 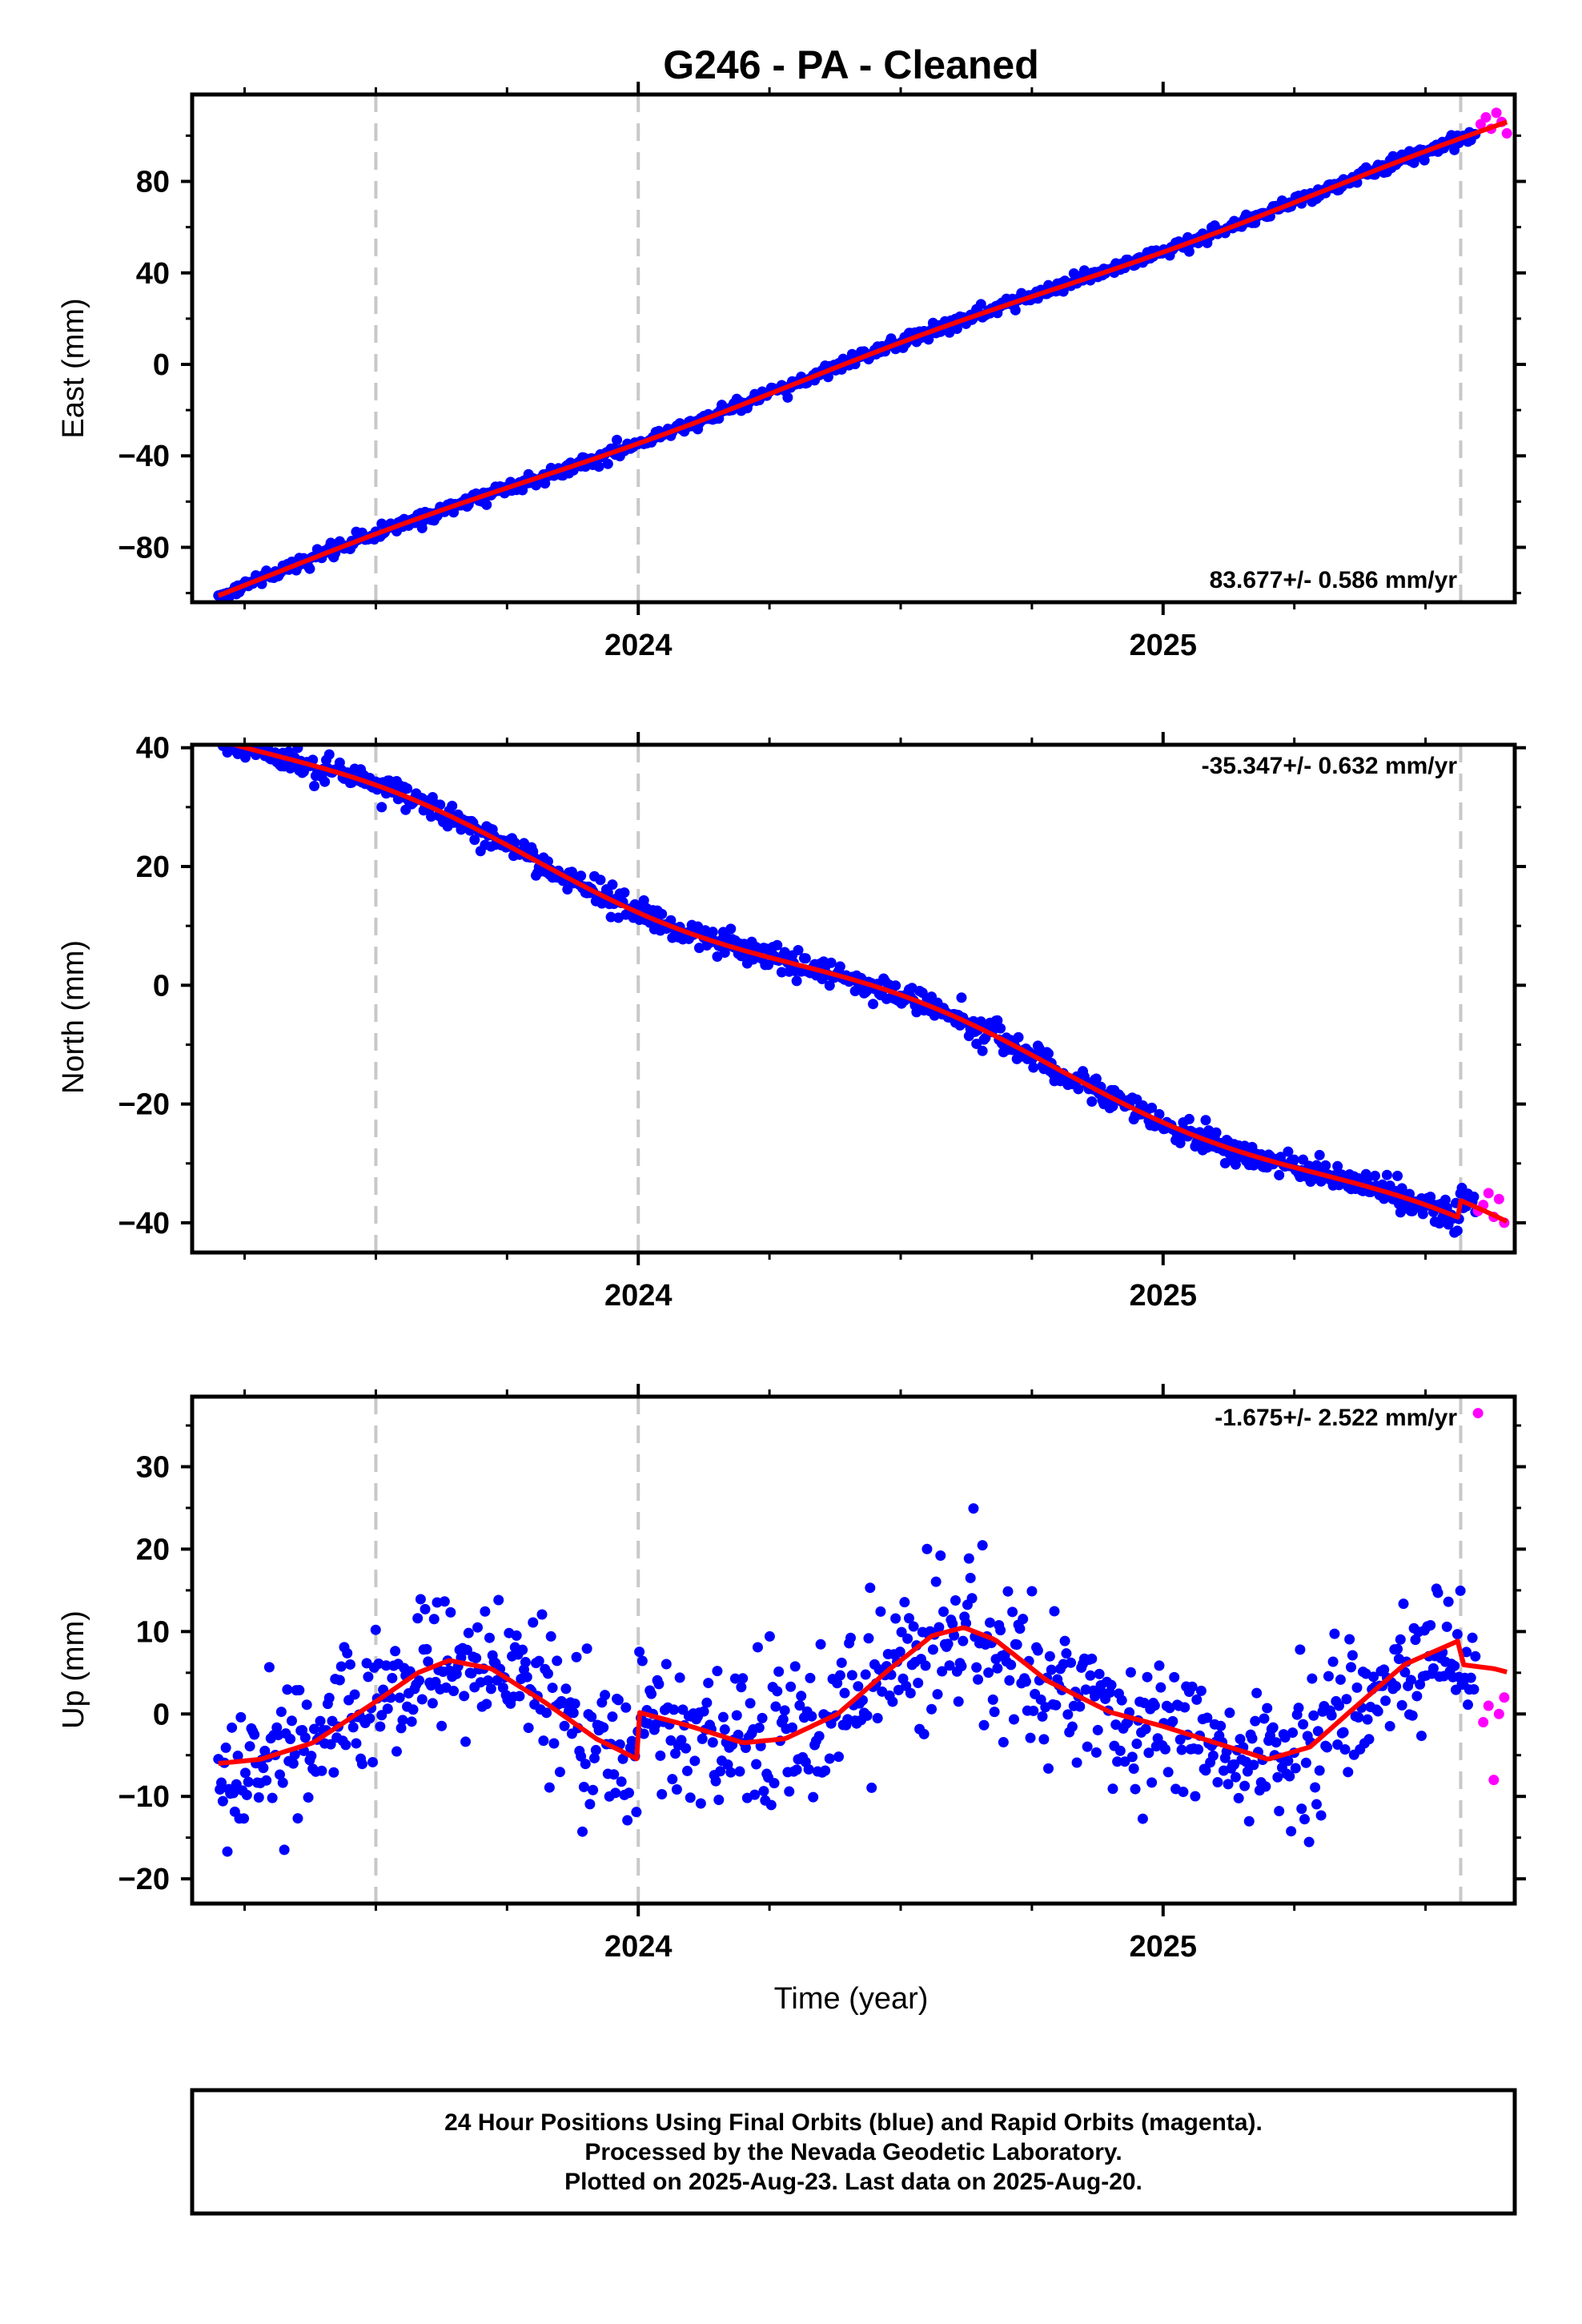 What do you see at coordinates (144, 1797) in the screenshot?
I see `y-tick-label: −10` at bounding box center [144, 1797].